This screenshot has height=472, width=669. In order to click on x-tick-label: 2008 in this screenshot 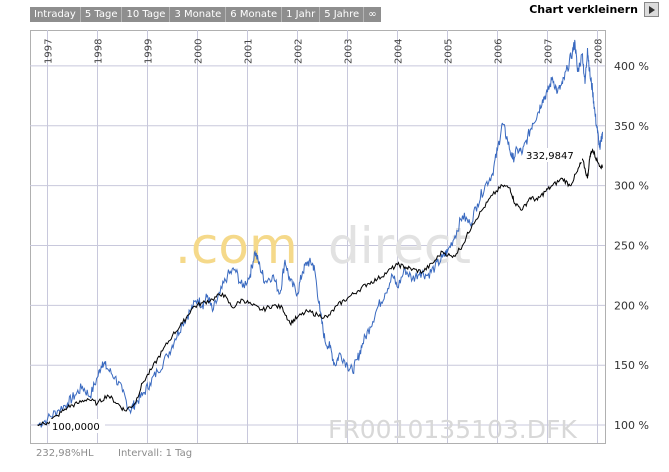, I will do `click(599, 51)`.